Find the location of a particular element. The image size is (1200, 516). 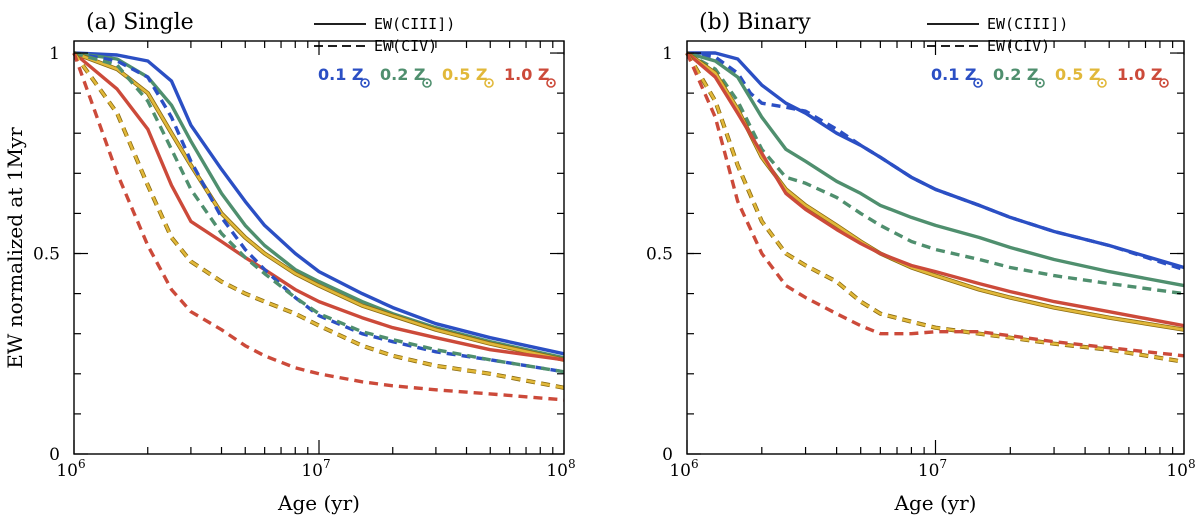

panel-title: (b) Binary is located at coordinates (755, 22).